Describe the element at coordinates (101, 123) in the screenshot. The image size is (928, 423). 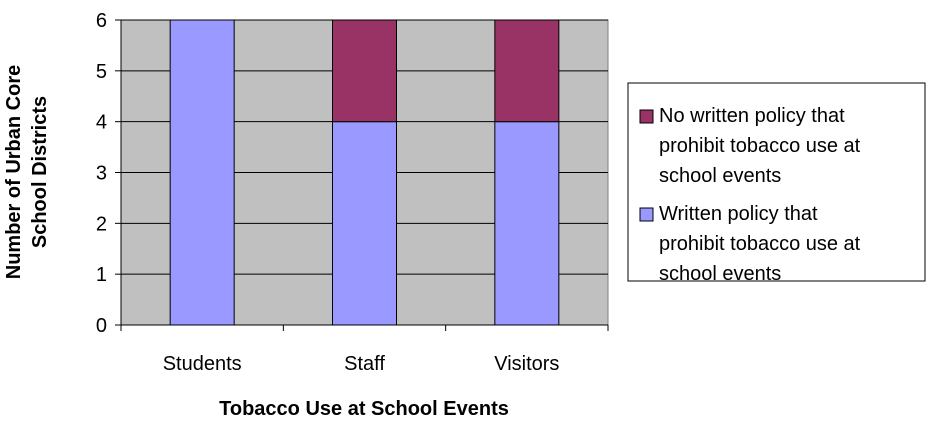
I see `y-tick-label: 4` at that location.